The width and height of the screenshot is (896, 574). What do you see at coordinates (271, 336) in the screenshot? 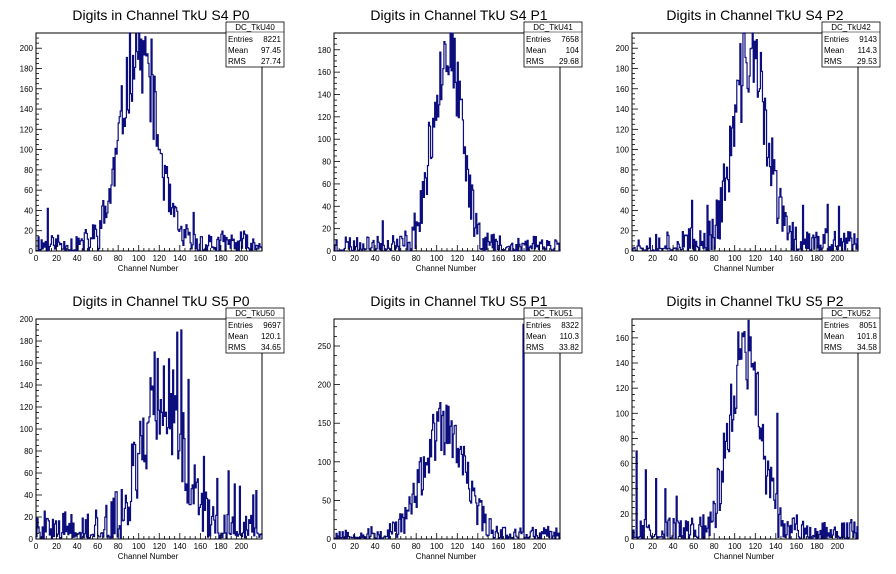
I see `stats-value: 120.1` at bounding box center [271, 336].